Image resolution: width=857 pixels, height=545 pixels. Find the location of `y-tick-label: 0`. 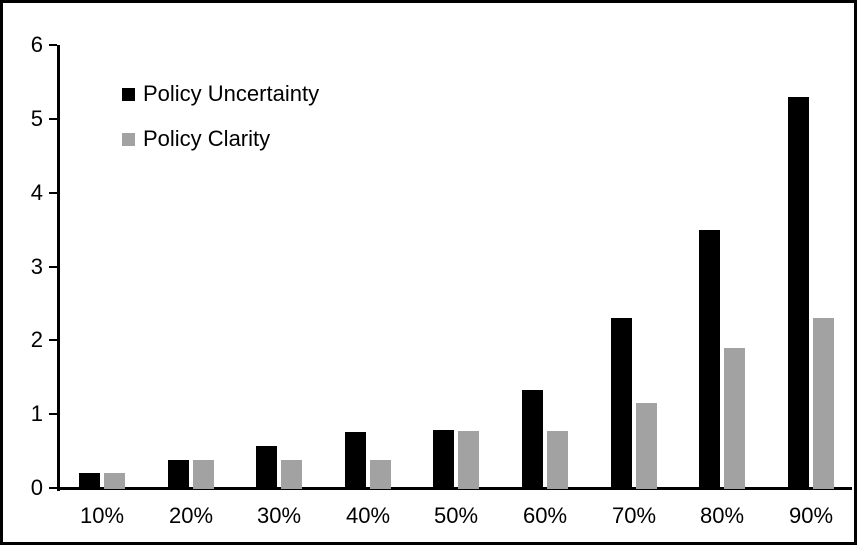

y-tick-label: 0 is located at coordinates (36, 487).